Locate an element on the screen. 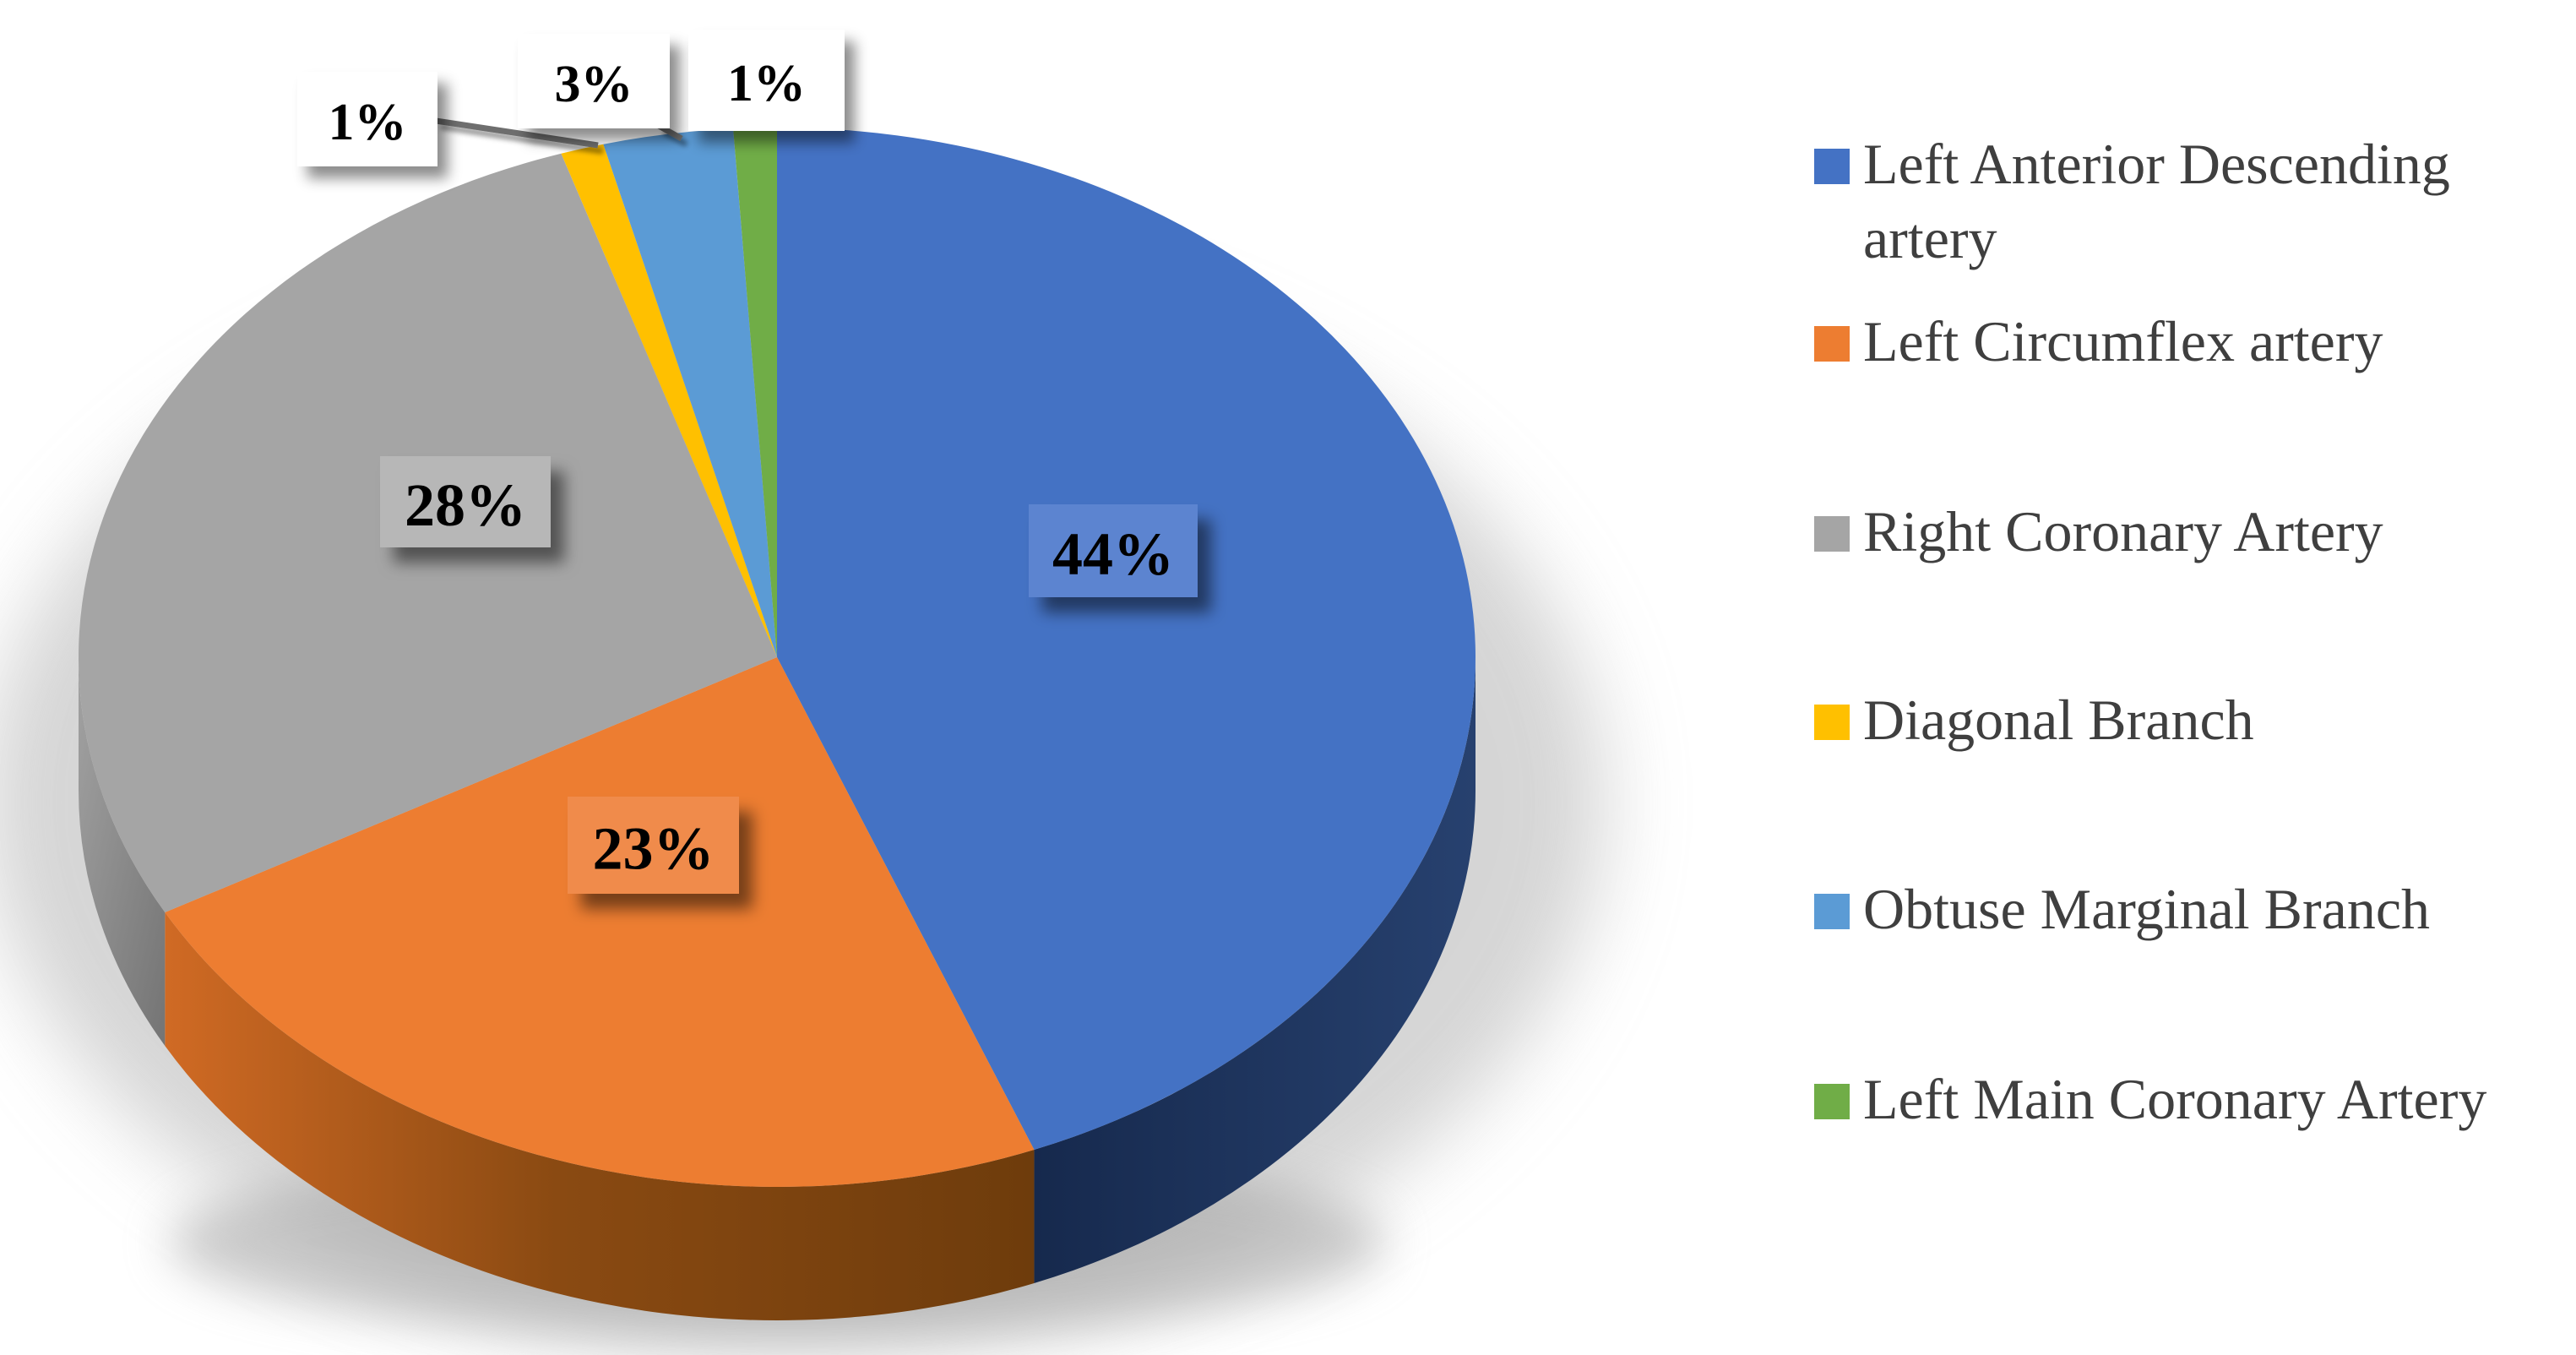 This screenshot has width=2576, height=1355. data-label-left-main-coronary-artery: 1% is located at coordinates (766, 80).